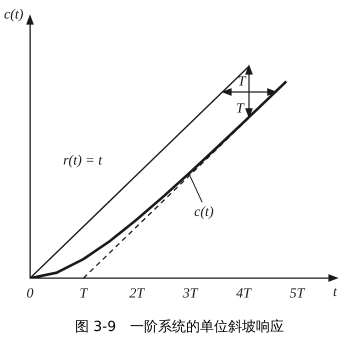 The width and height of the screenshot is (359, 353). Describe the element at coordinates (180, 327) in the screenshot. I see `caption: 图 3-9 一阶系统的单位斜坡响应` at that location.